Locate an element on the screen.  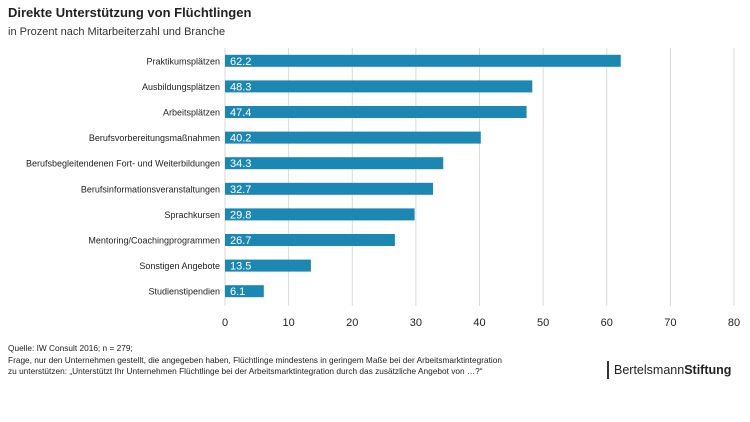
brand-logo: BertelsmannStiftung is located at coordinates (669, 370).